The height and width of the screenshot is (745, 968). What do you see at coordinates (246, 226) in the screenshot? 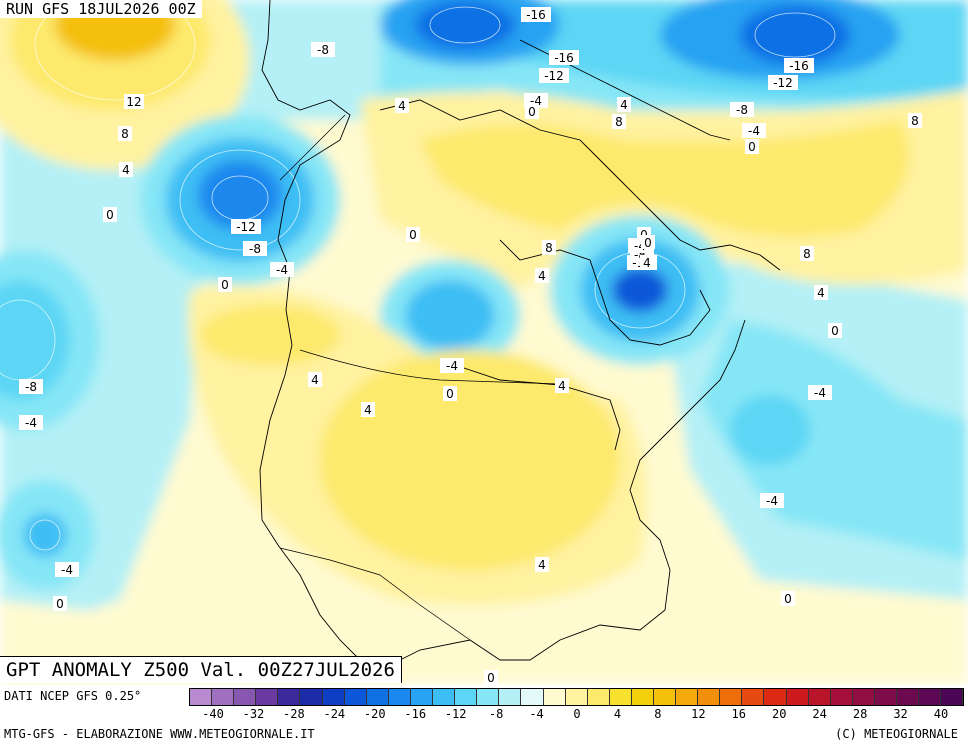
I see `contour-label: -12` at bounding box center [246, 226].